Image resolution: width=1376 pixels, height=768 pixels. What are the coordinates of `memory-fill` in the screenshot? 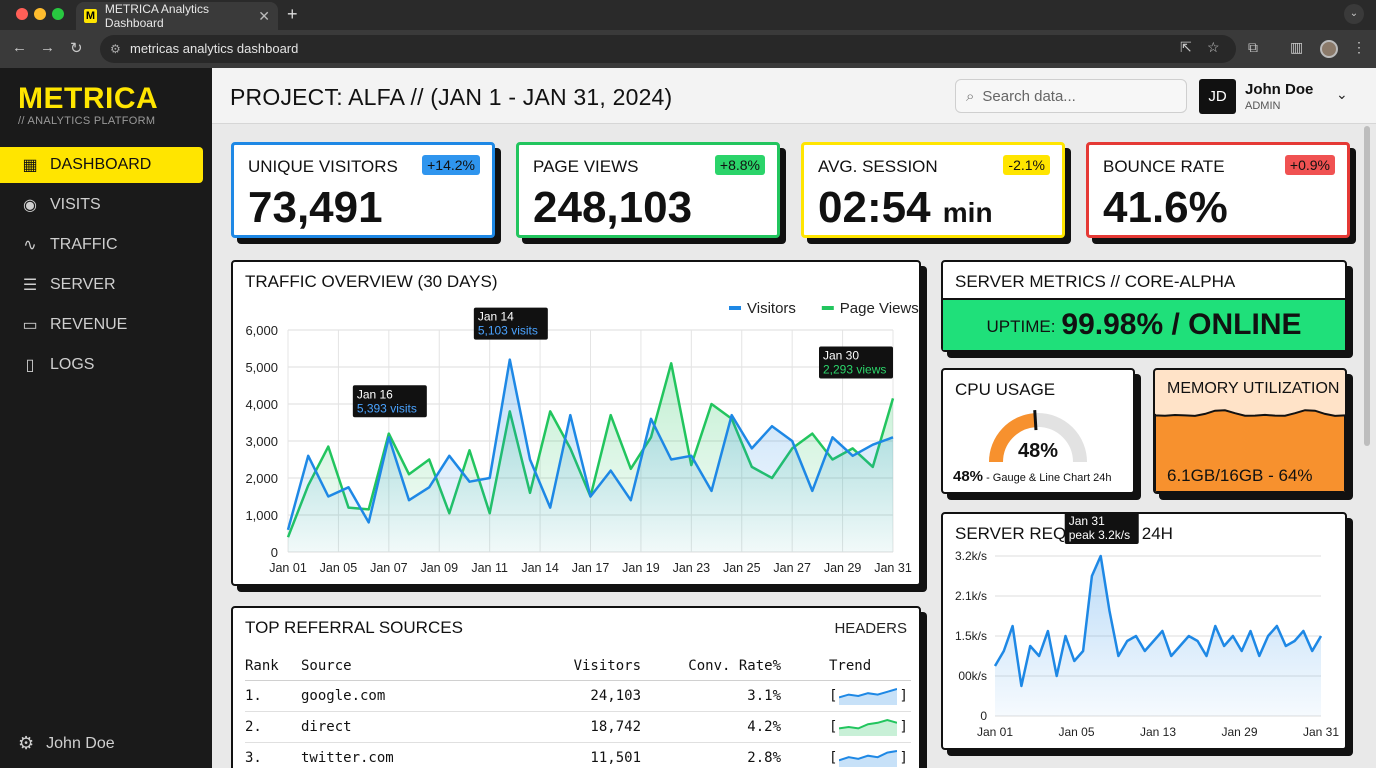 It's located at (1250, 450).